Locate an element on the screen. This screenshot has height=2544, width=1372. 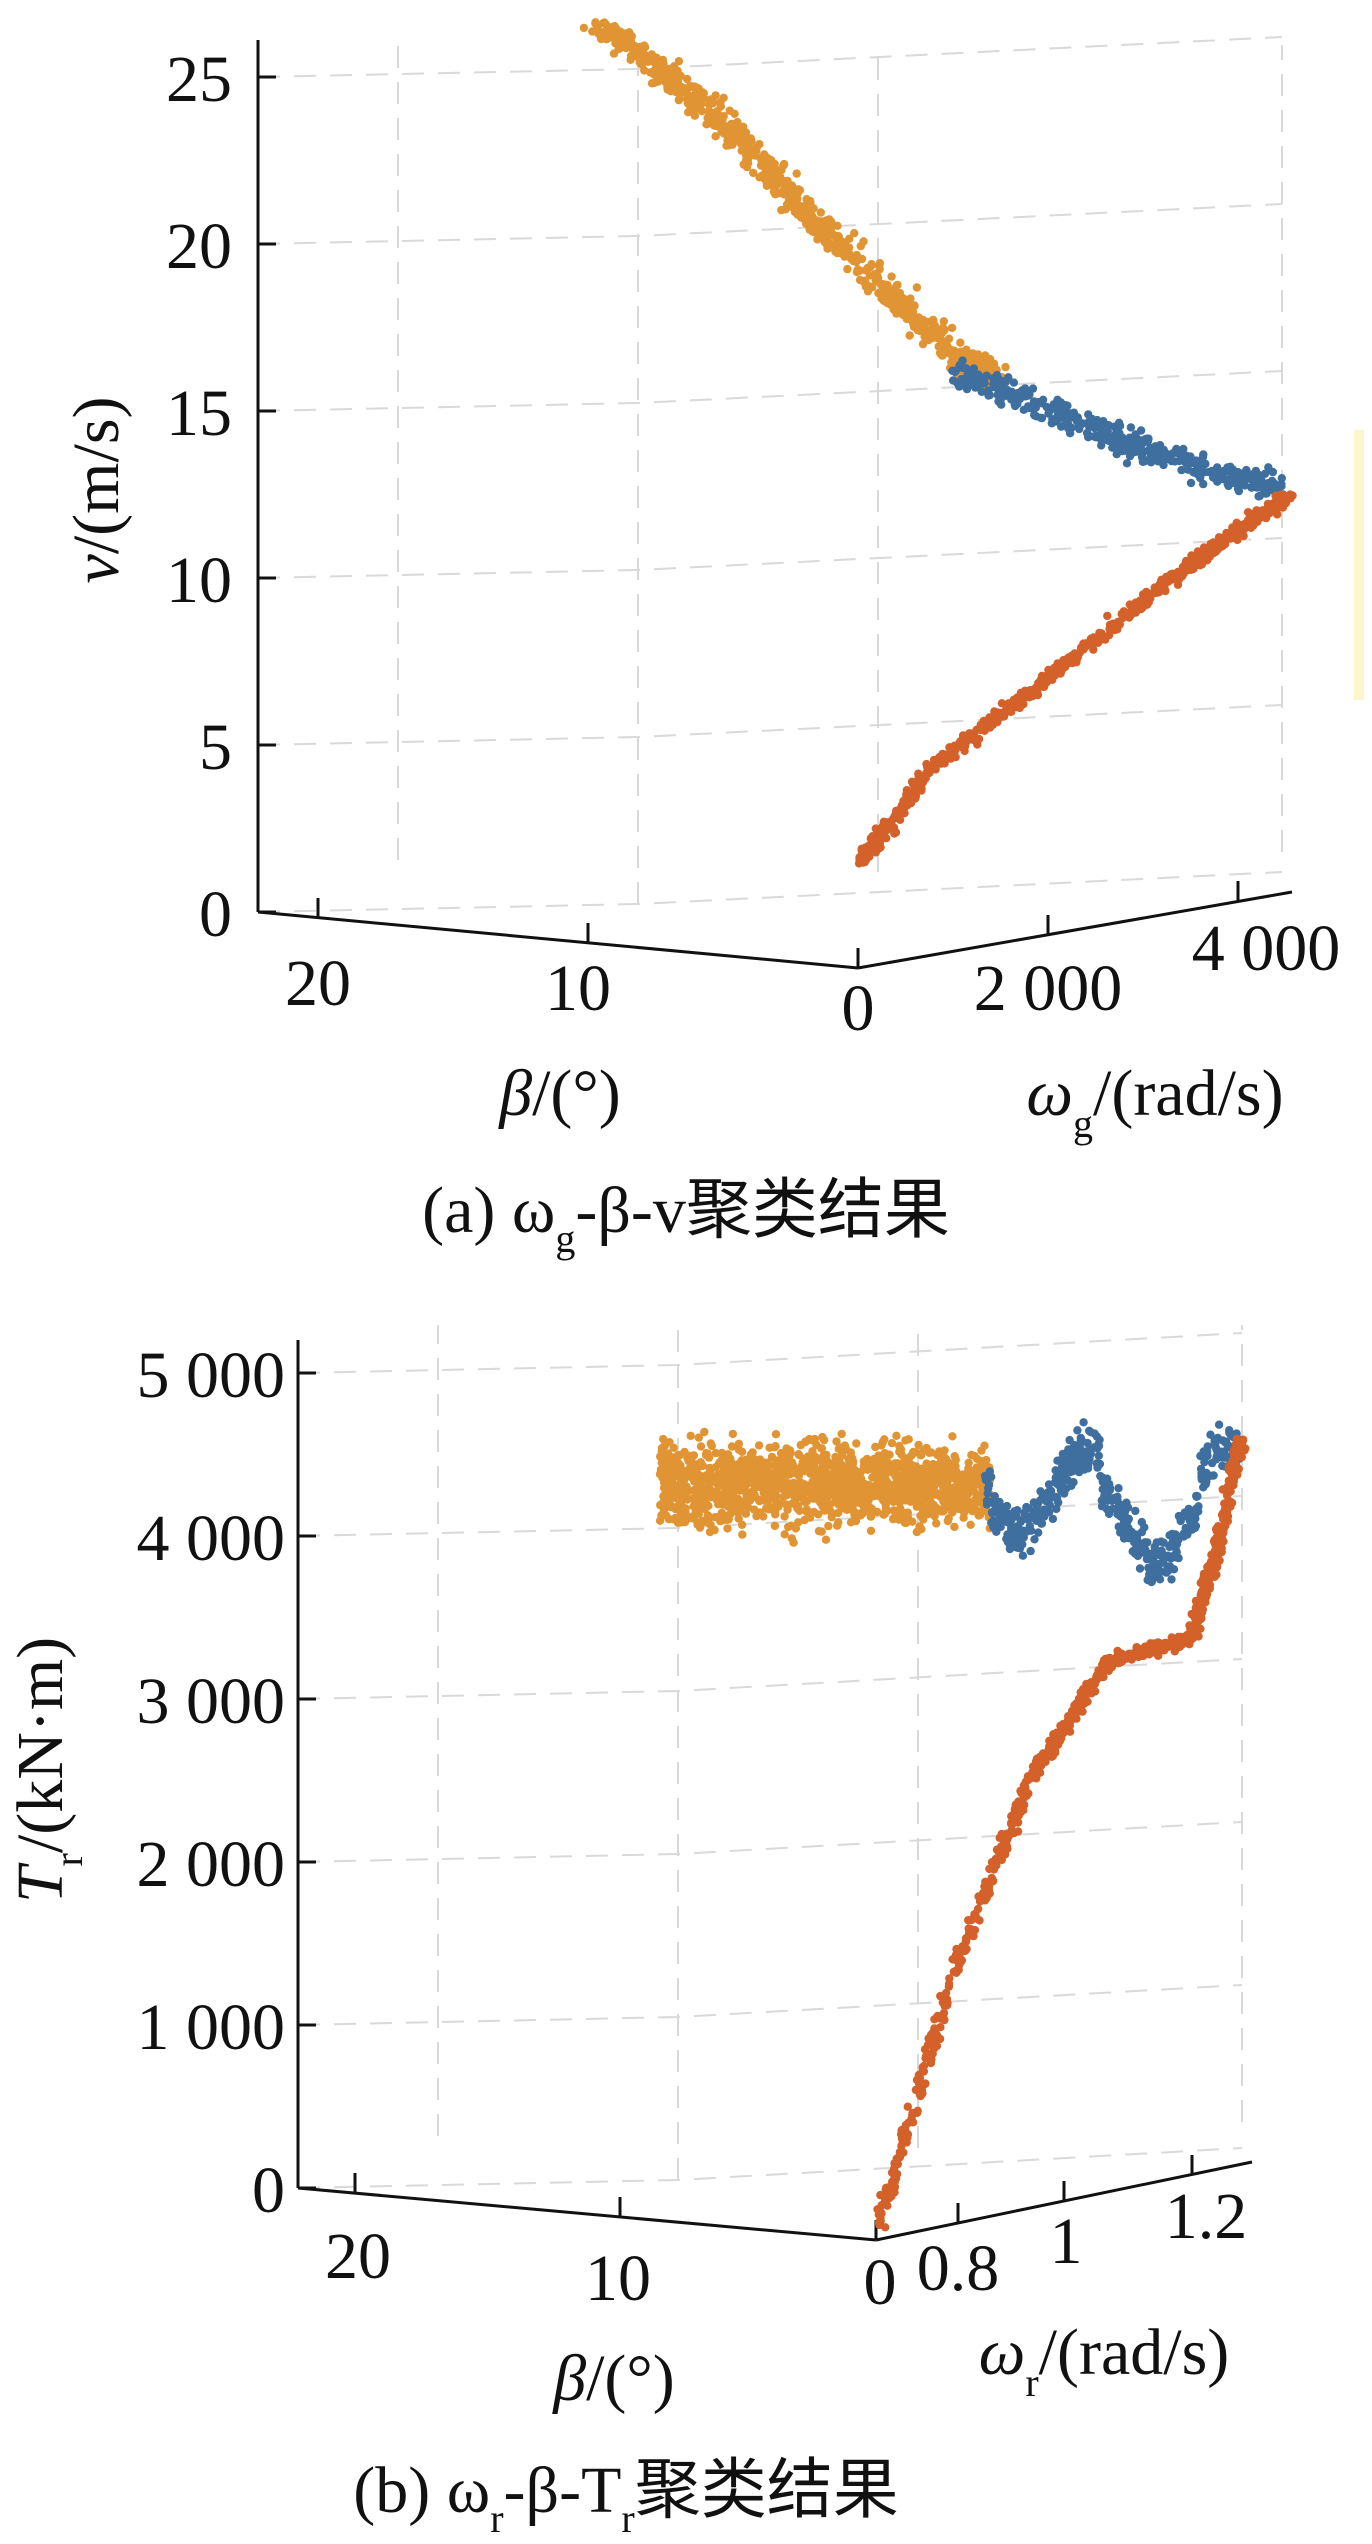
caption-a: (a) ωg-β-v聚类结果 is located at coordinates (686, 1217).